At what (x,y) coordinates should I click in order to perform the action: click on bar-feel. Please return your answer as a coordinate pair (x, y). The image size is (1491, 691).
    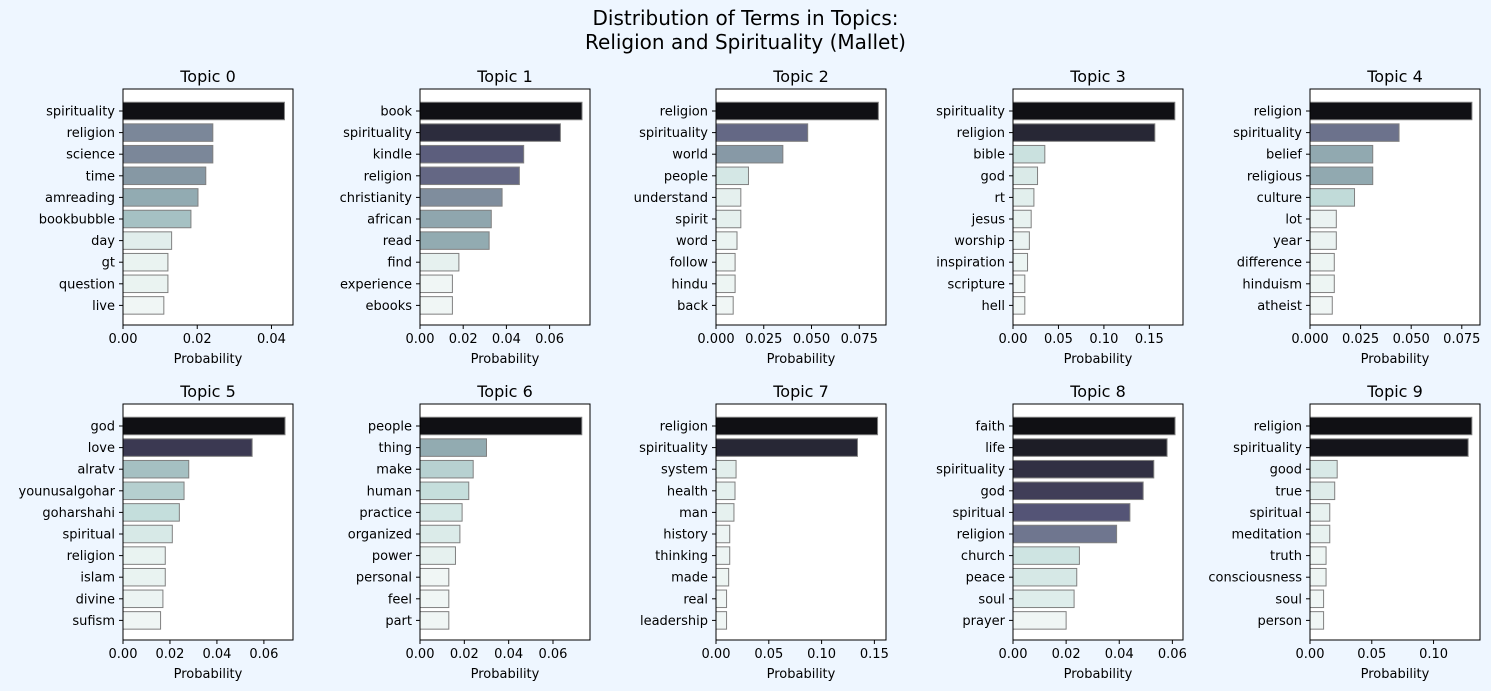
    Looking at the image, I should click on (434, 599).